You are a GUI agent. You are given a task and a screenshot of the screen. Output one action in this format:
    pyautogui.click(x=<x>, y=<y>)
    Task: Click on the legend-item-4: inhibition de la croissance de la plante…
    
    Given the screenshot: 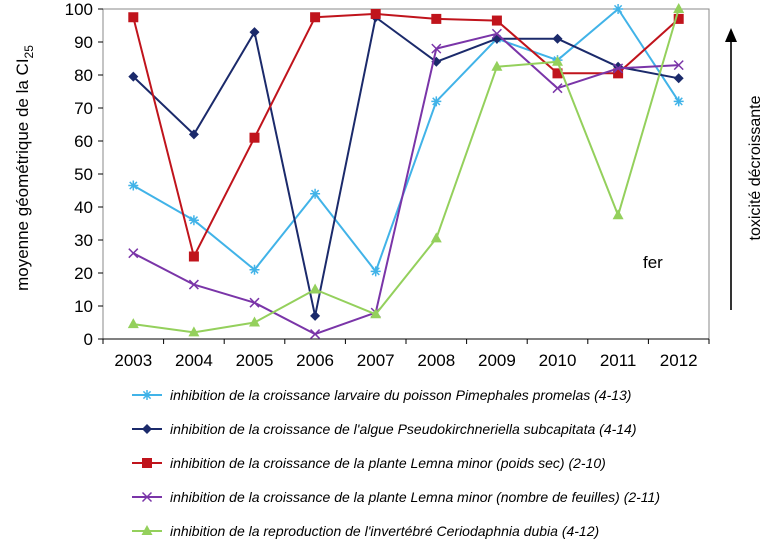 What is the action you would take?
    pyautogui.click(x=396, y=497)
    